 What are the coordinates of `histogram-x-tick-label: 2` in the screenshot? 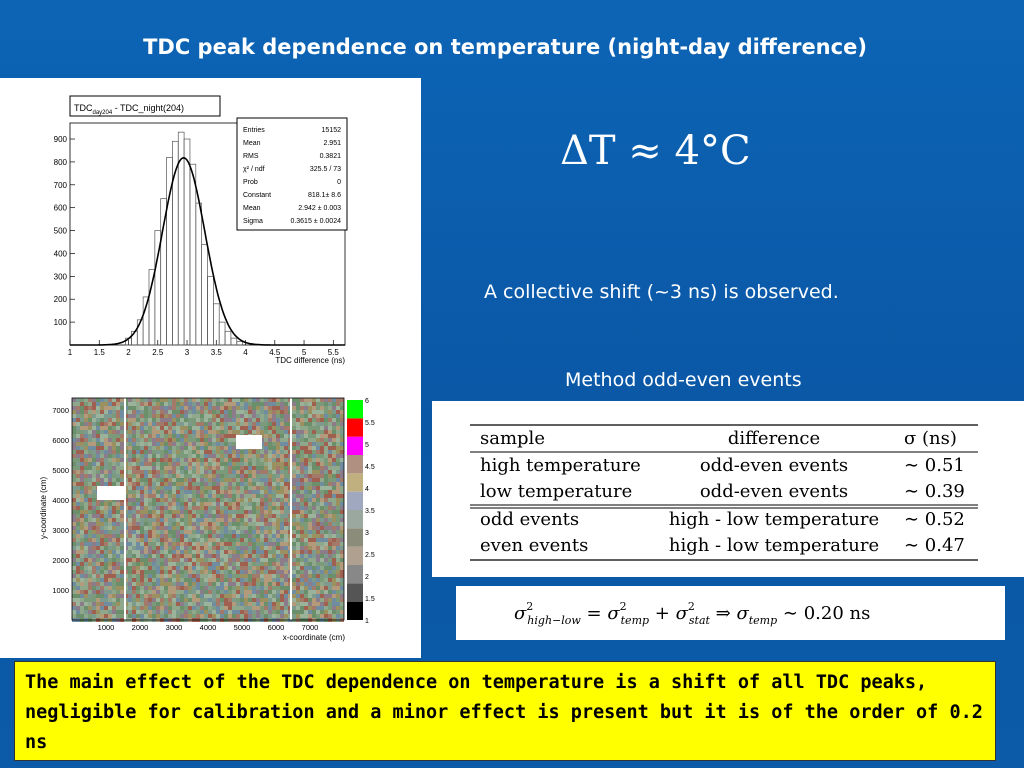 It's located at (128, 352).